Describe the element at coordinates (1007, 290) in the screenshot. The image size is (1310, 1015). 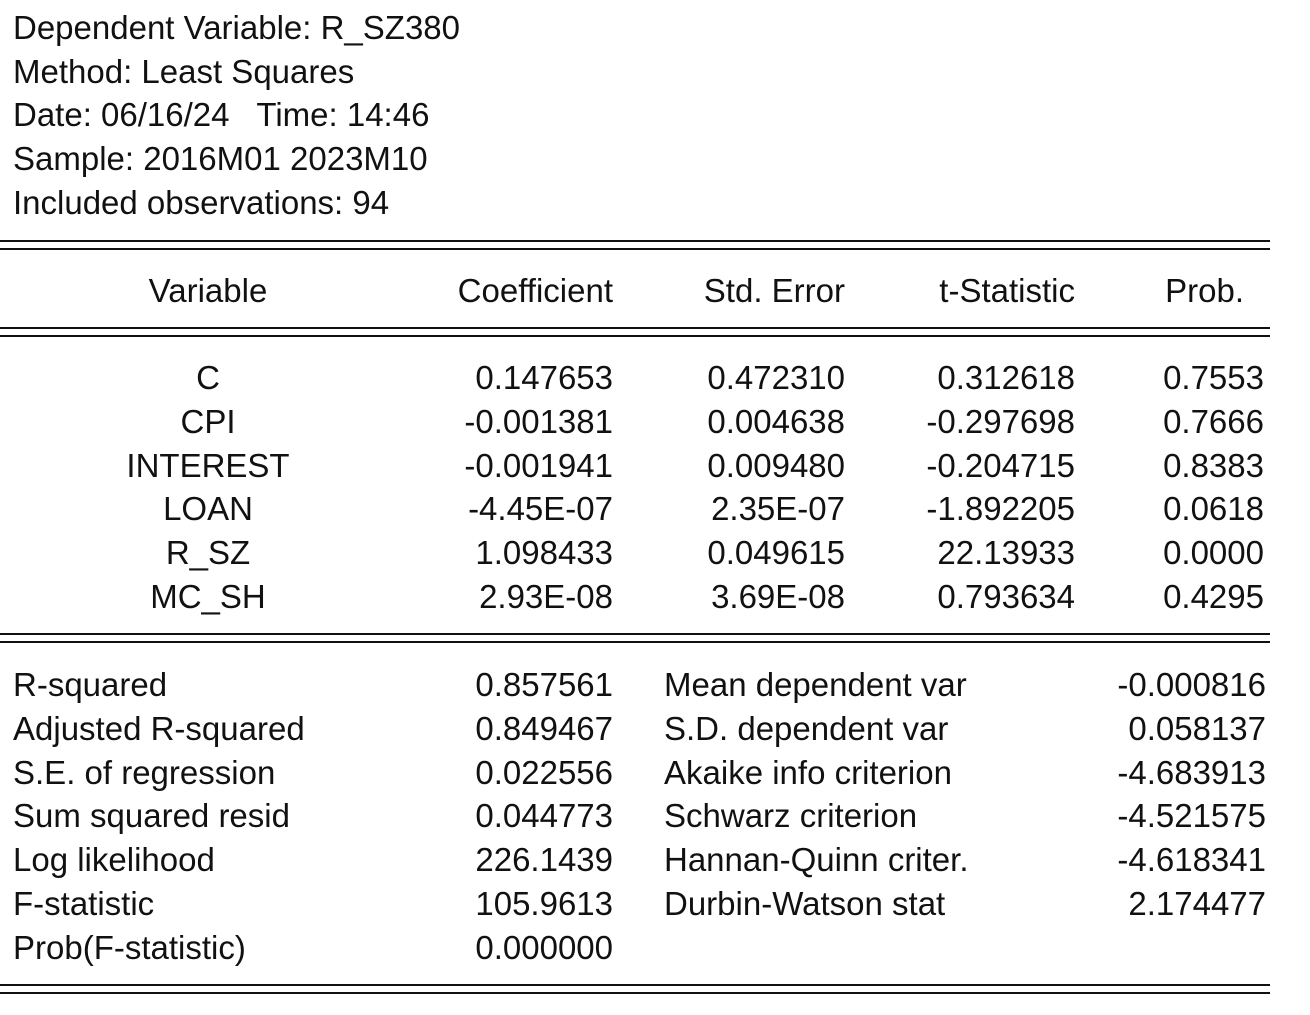
I see `col-header-t-statistic: t-Statistic` at that location.